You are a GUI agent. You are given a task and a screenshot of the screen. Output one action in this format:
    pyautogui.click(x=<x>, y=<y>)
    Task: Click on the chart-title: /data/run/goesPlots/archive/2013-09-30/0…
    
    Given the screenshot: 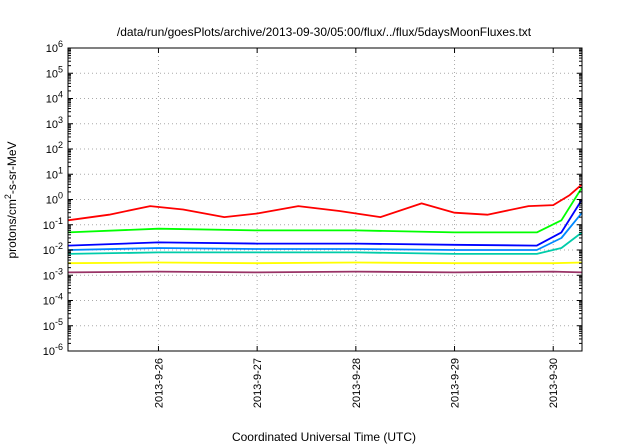 What is the action you would take?
    pyautogui.click(x=324, y=32)
    